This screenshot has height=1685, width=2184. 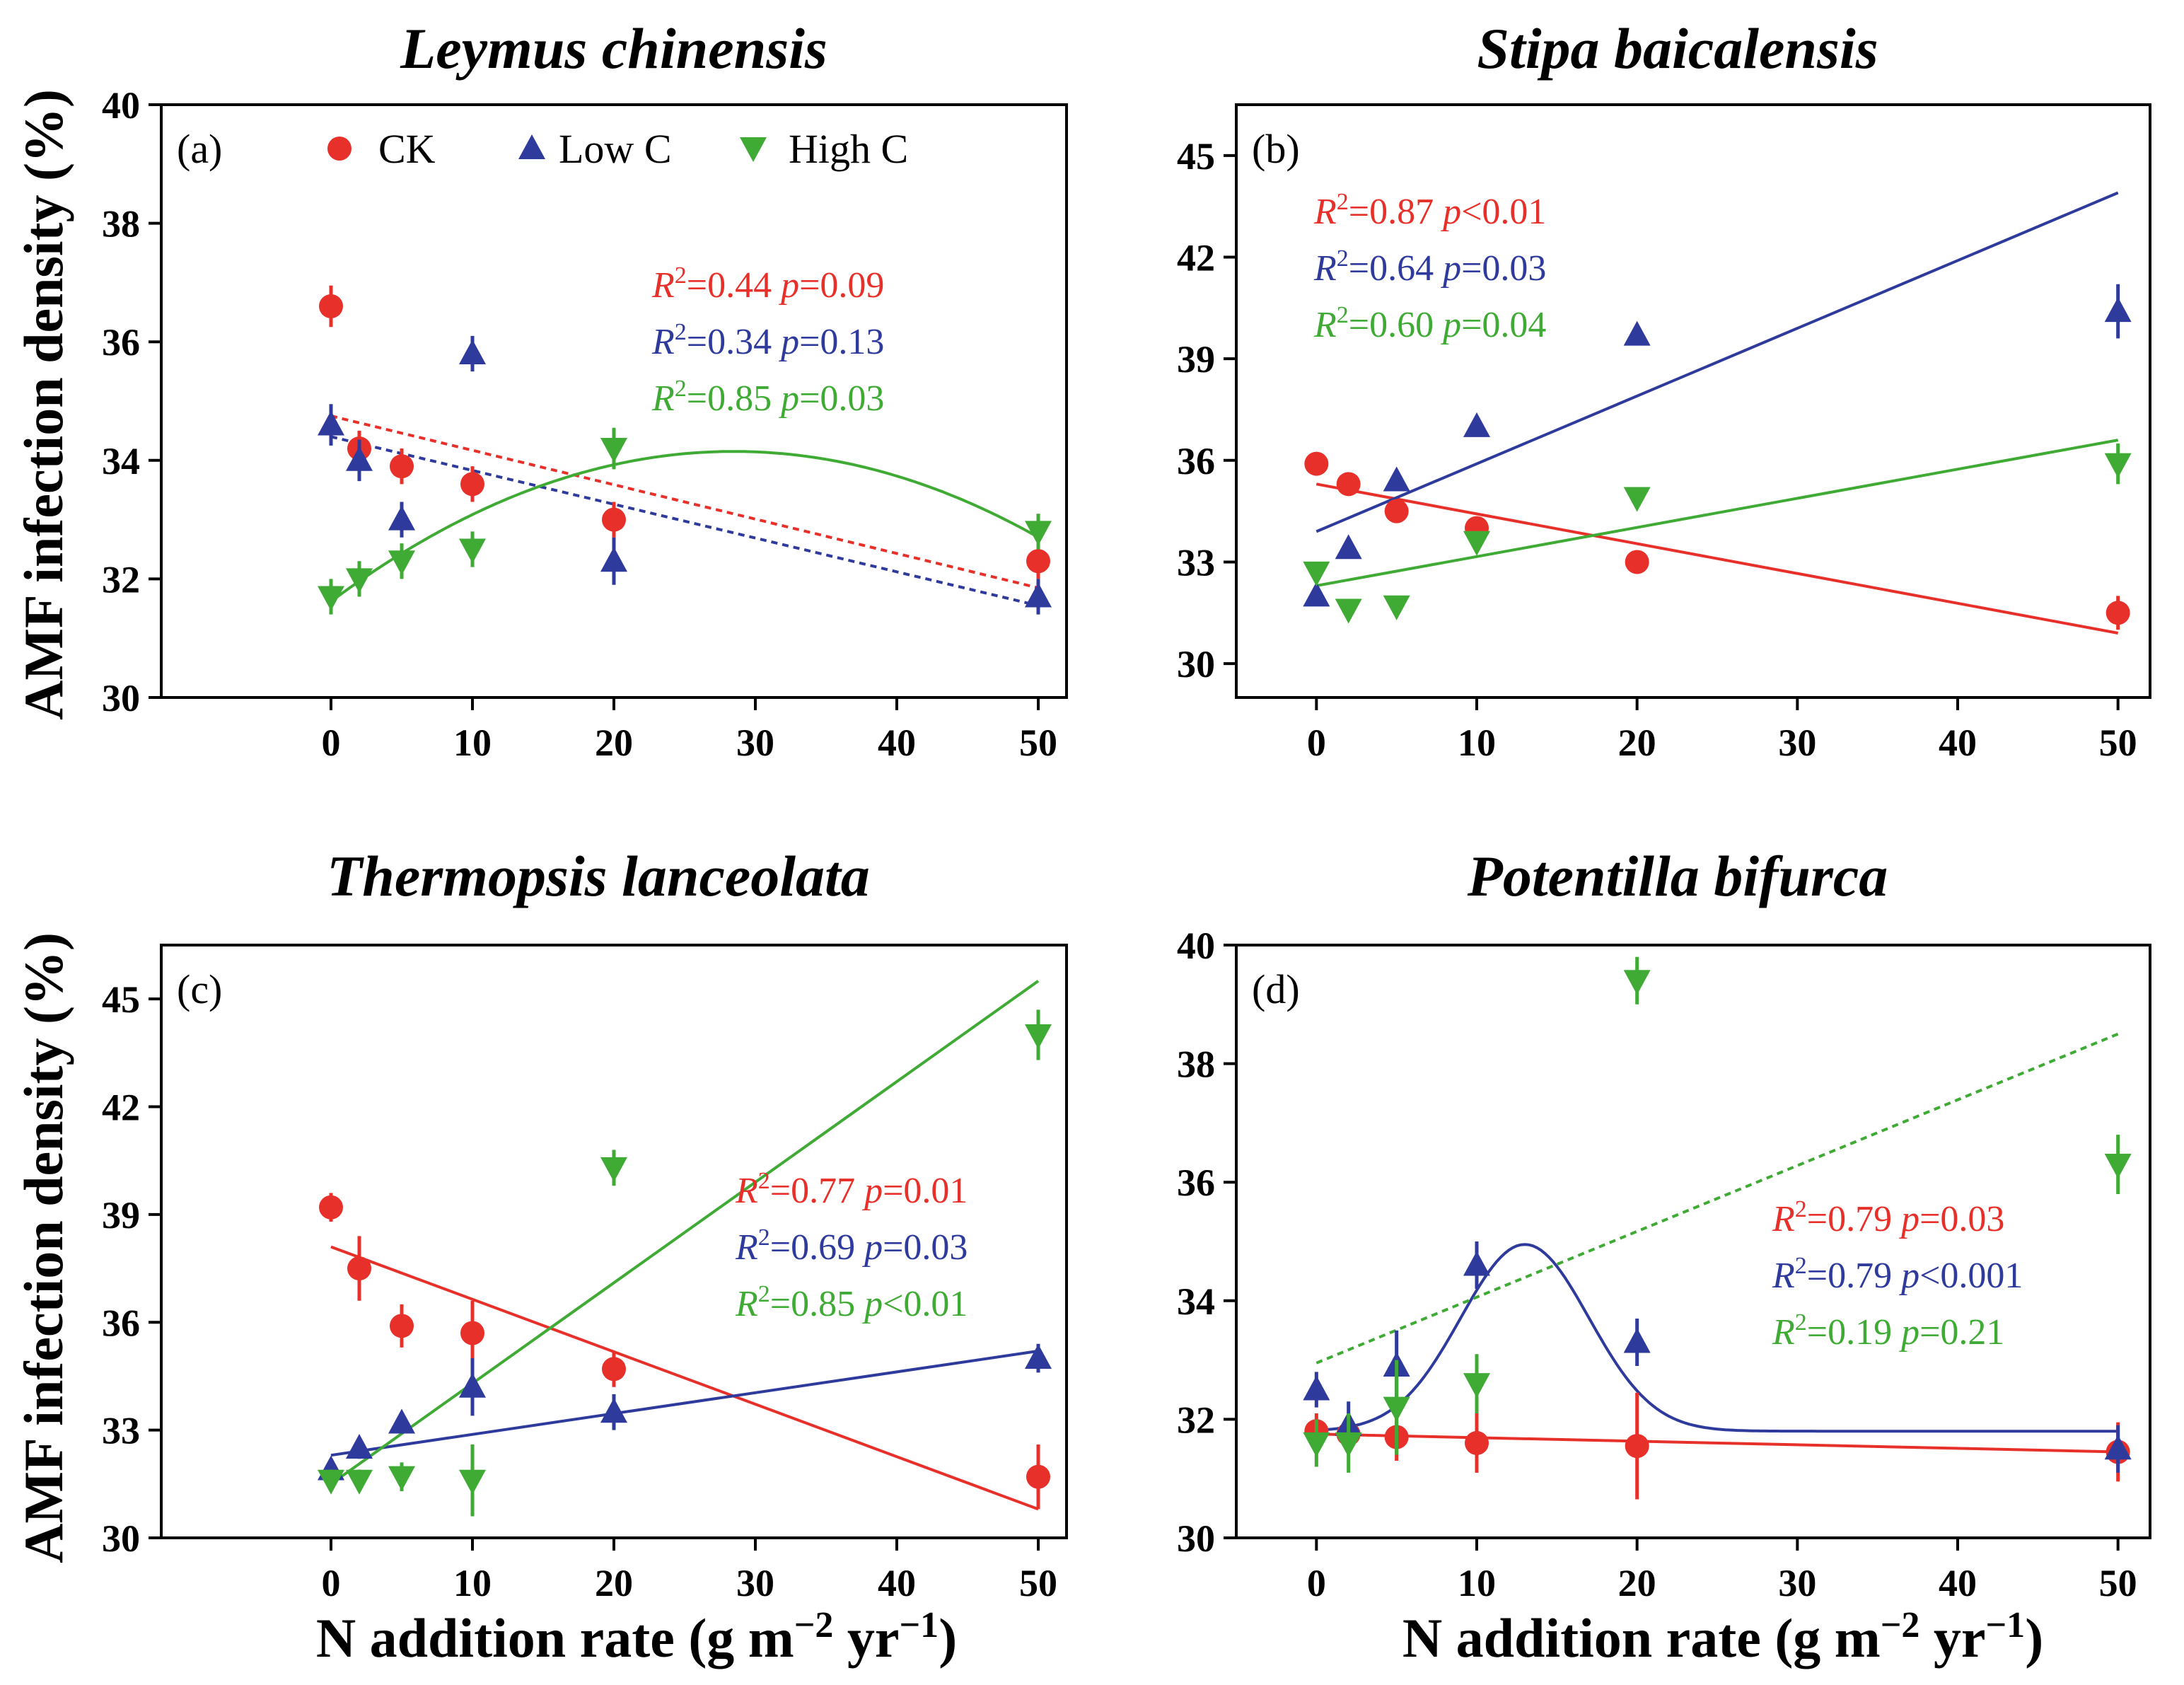 What do you see at coordinates (636, 1637) in the screenshot?
I see `x-axis-label-left: N addition rate (g m−2 yr−1)` at bounding box center [636, 1637].